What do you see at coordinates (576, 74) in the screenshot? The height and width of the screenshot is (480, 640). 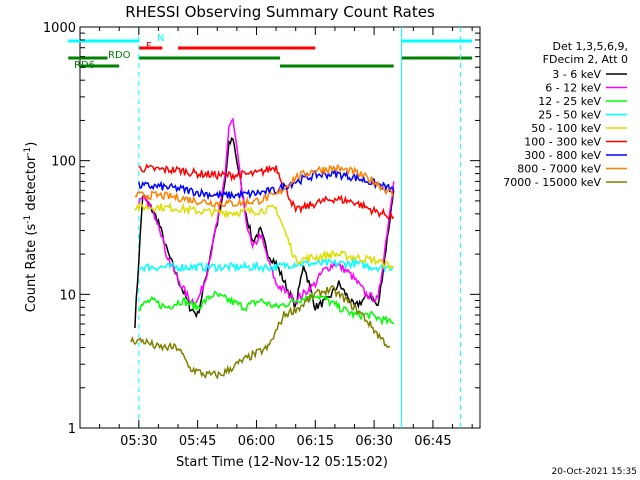 I see `legend-entry-label: 3 - 6 keV` at bounding box center [576, 74].